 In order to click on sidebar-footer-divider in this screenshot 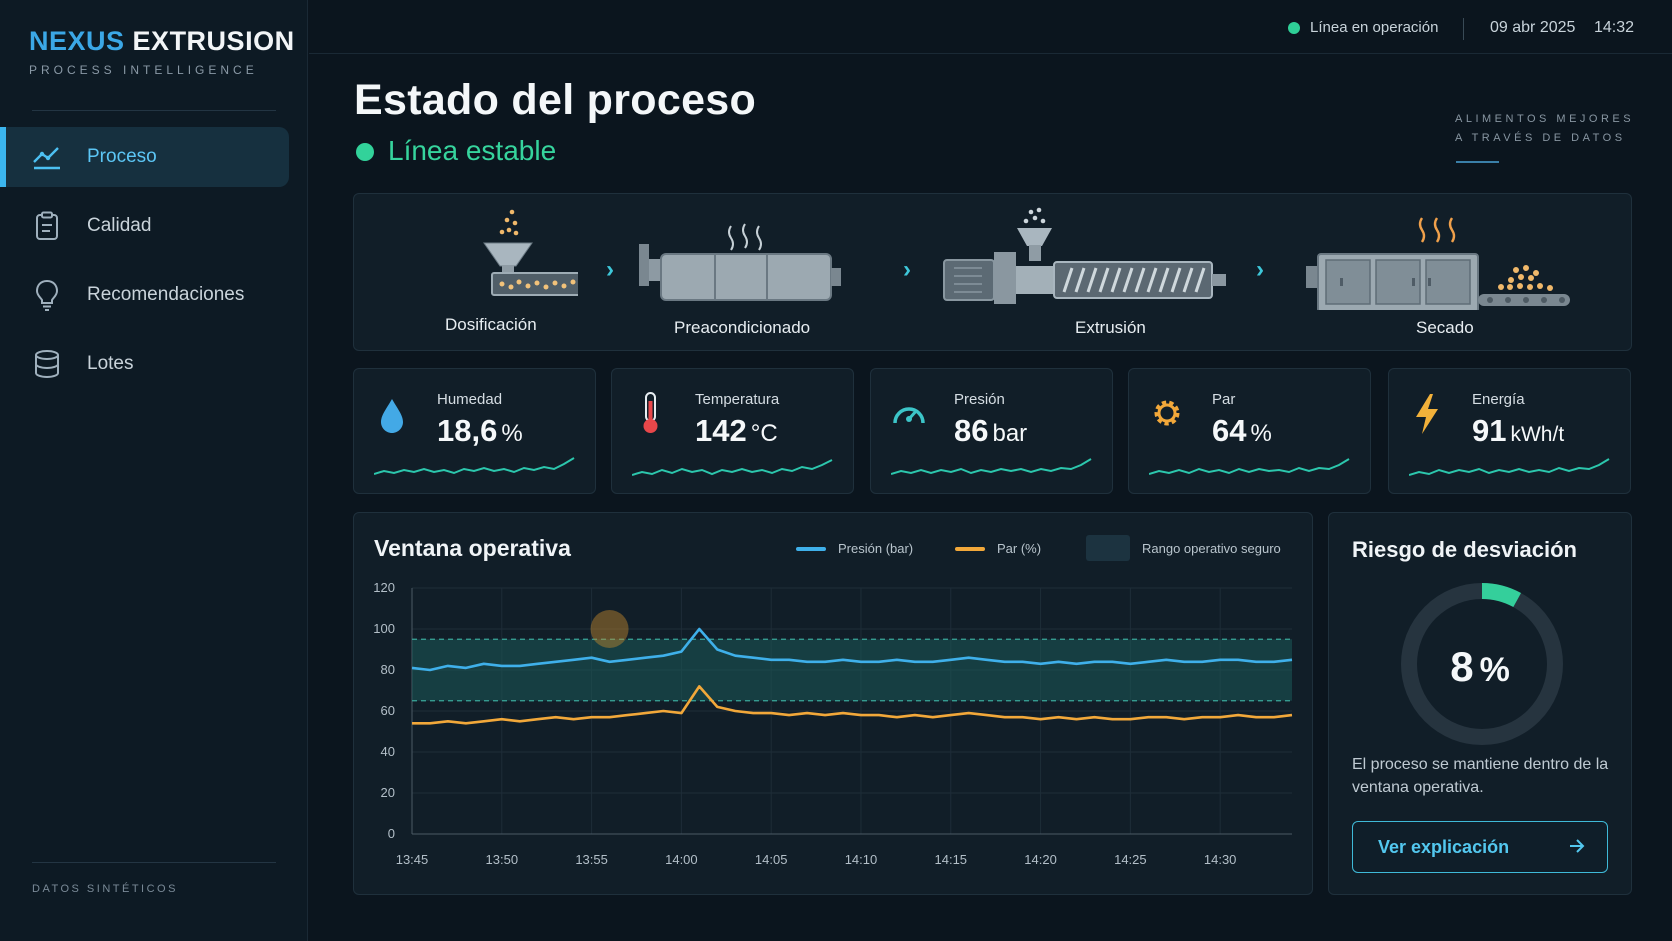, I will do `click(154, 862)`.